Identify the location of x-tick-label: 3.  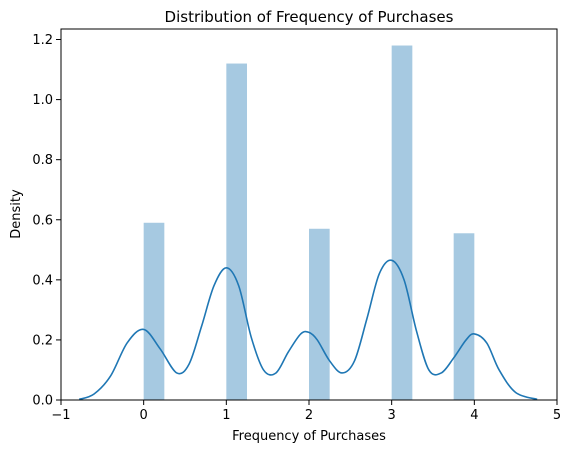
(392, 415).